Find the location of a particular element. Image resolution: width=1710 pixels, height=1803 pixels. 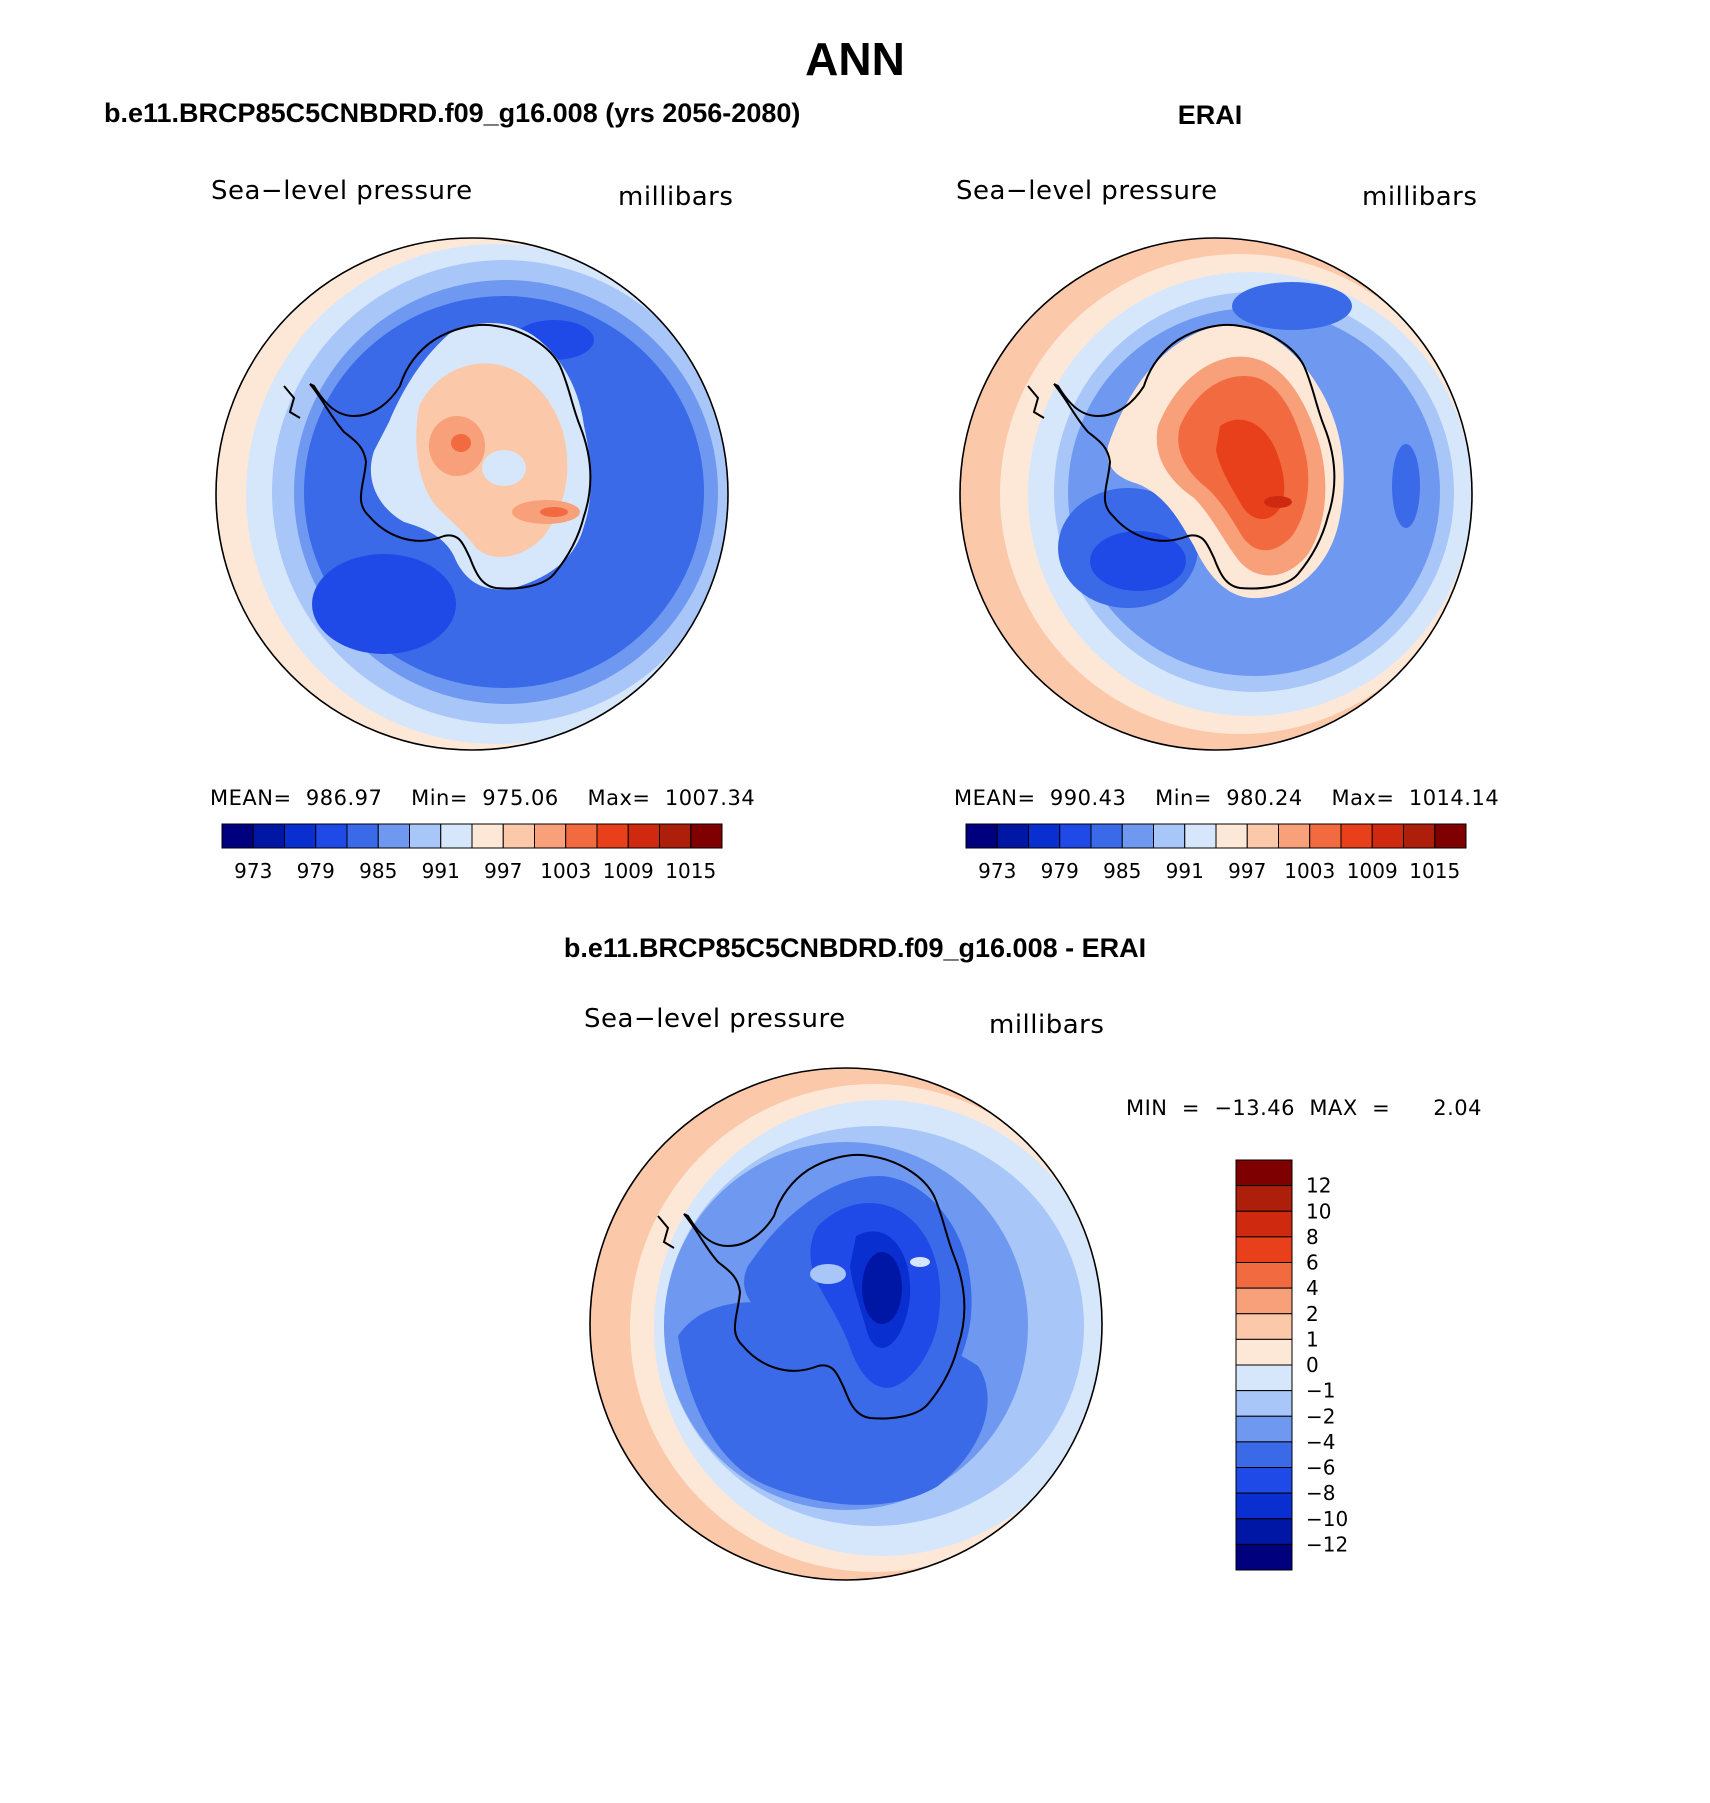

obs-polar-map is located at coordinates (1216, 494).